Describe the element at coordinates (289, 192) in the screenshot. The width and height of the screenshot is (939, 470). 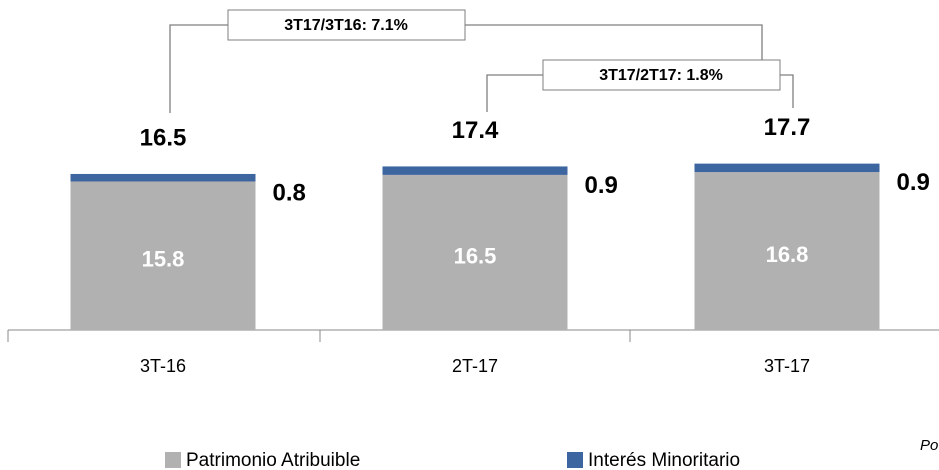
I see `segment-label: 0.8` at that location.